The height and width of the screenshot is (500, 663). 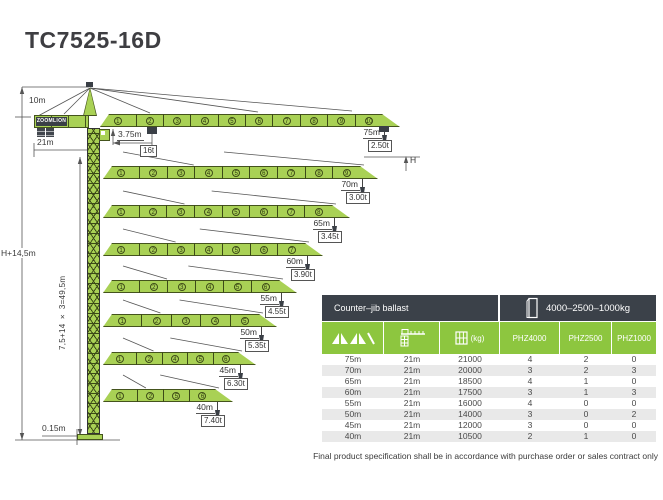 I want to click on counter-jib-length-label: 21m, so click(x=45, y=142).